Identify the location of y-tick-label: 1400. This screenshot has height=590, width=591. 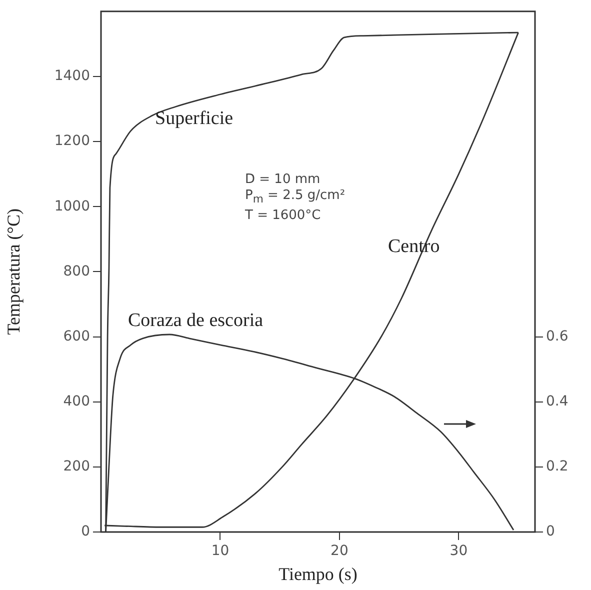
(72, 76).